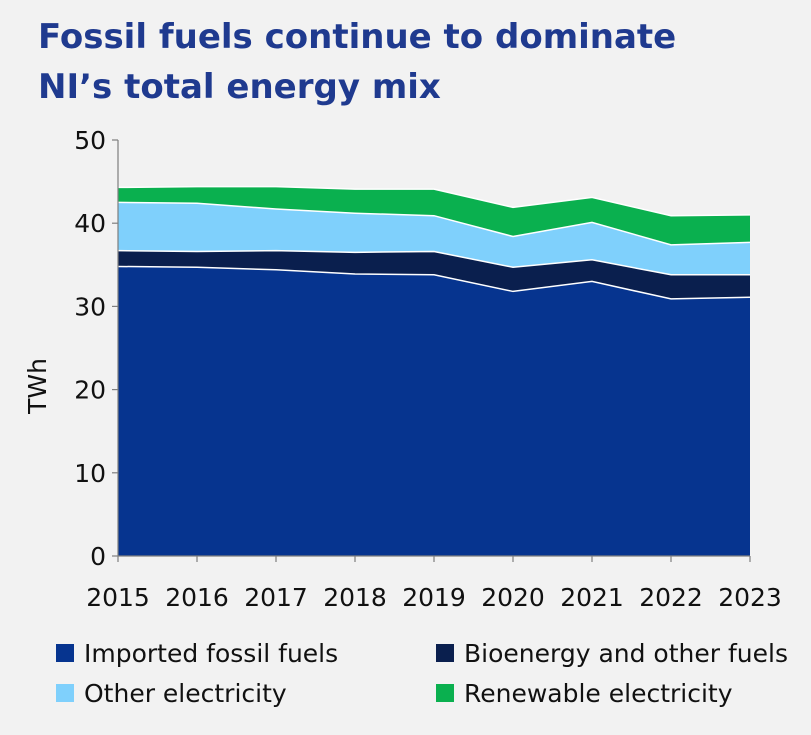 The height and width of the screenshot is (735, 811). I want to click on legend-item-bioenergy: Bioenergy and other fuels, so click(616, 653).